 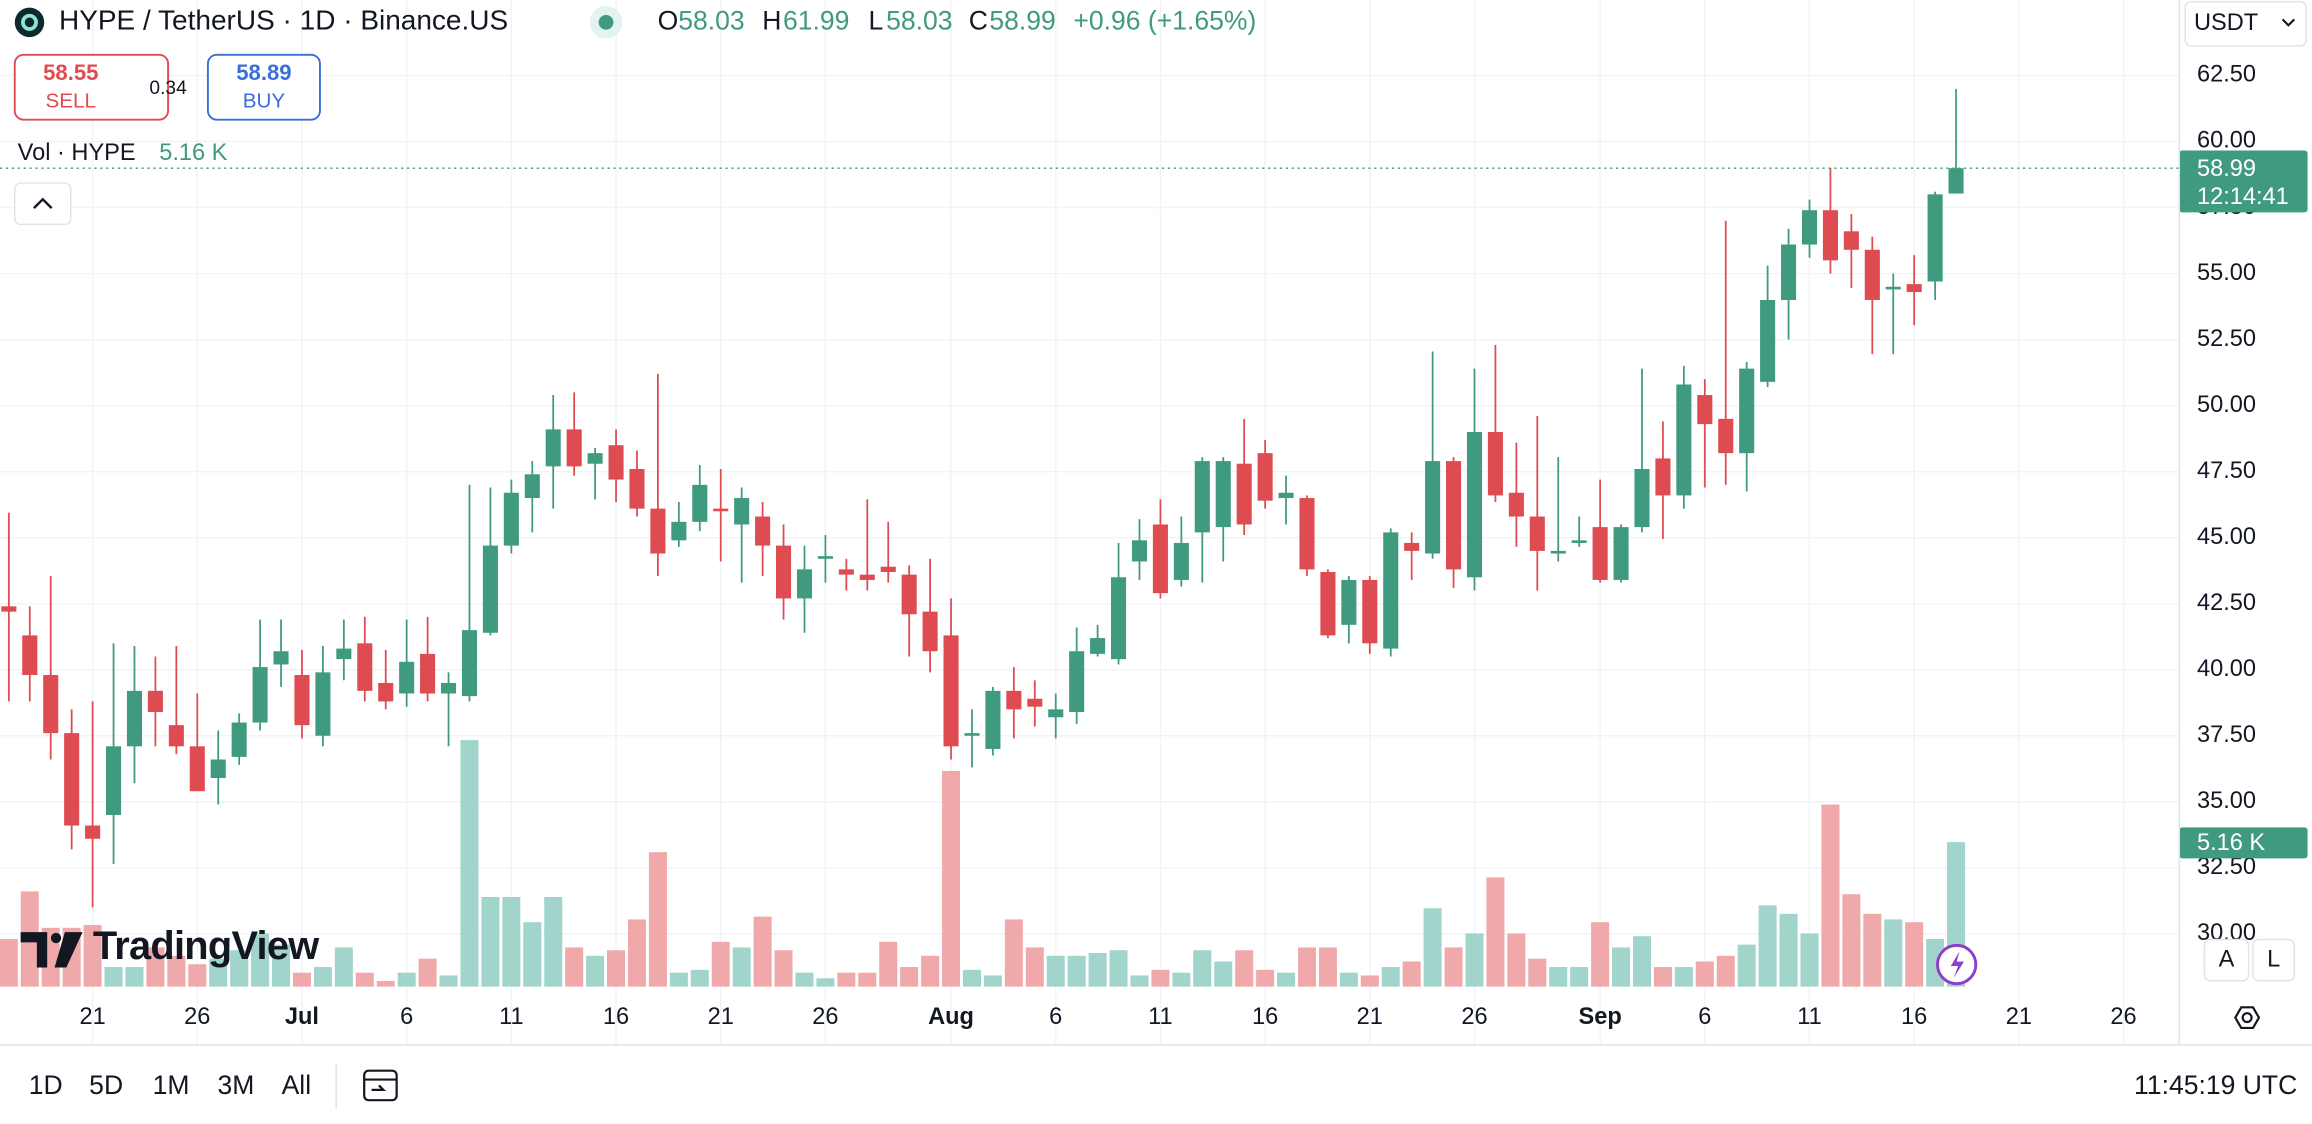 I want to click on ohlc-value: 58.03, so click(x=711, y=20).